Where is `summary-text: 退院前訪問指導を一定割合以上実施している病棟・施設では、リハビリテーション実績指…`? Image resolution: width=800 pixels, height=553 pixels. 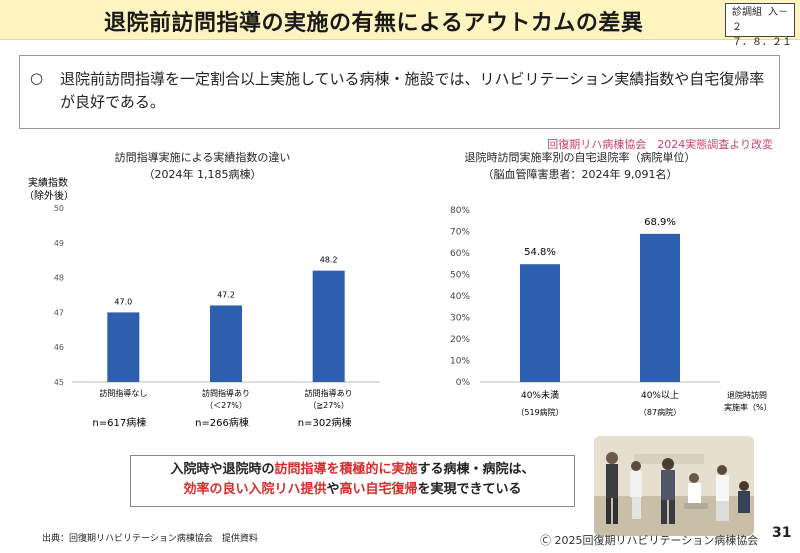 summary-text: 退院前訪問指導を一定割合以上実施している病棟・施設では、リハビリテーション実績指… is located at coordinates (412, 90).